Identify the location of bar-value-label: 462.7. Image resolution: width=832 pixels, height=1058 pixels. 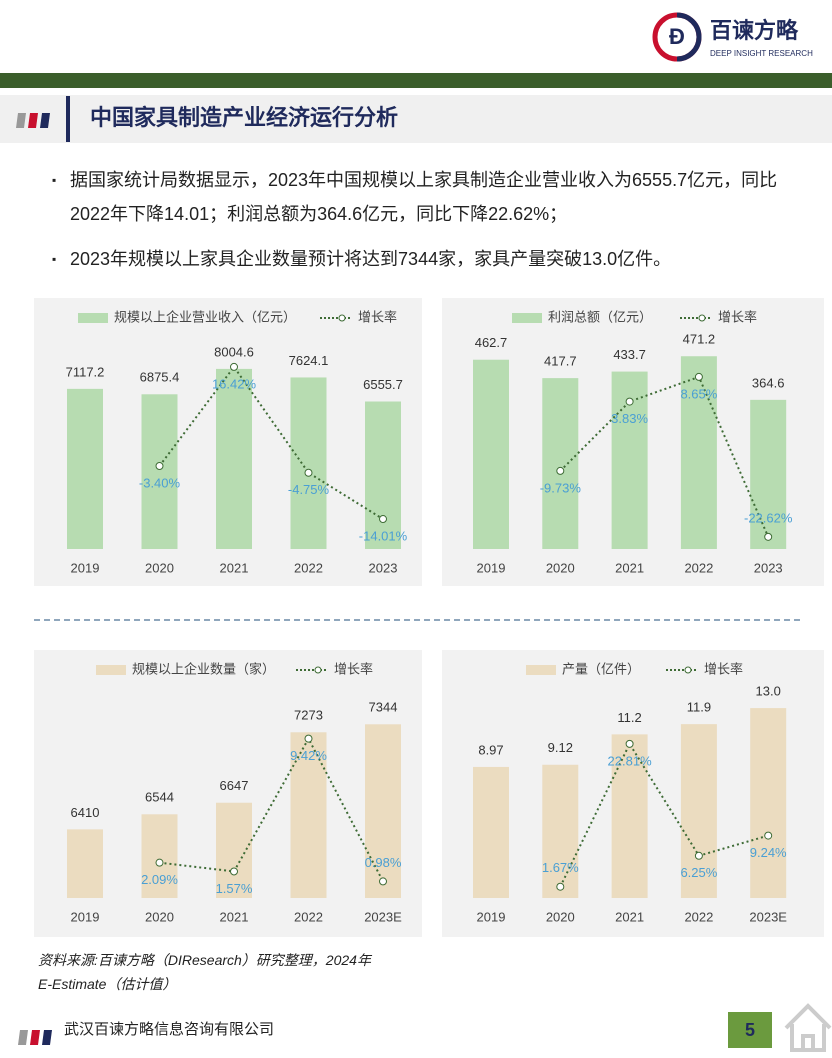
(491, 342).